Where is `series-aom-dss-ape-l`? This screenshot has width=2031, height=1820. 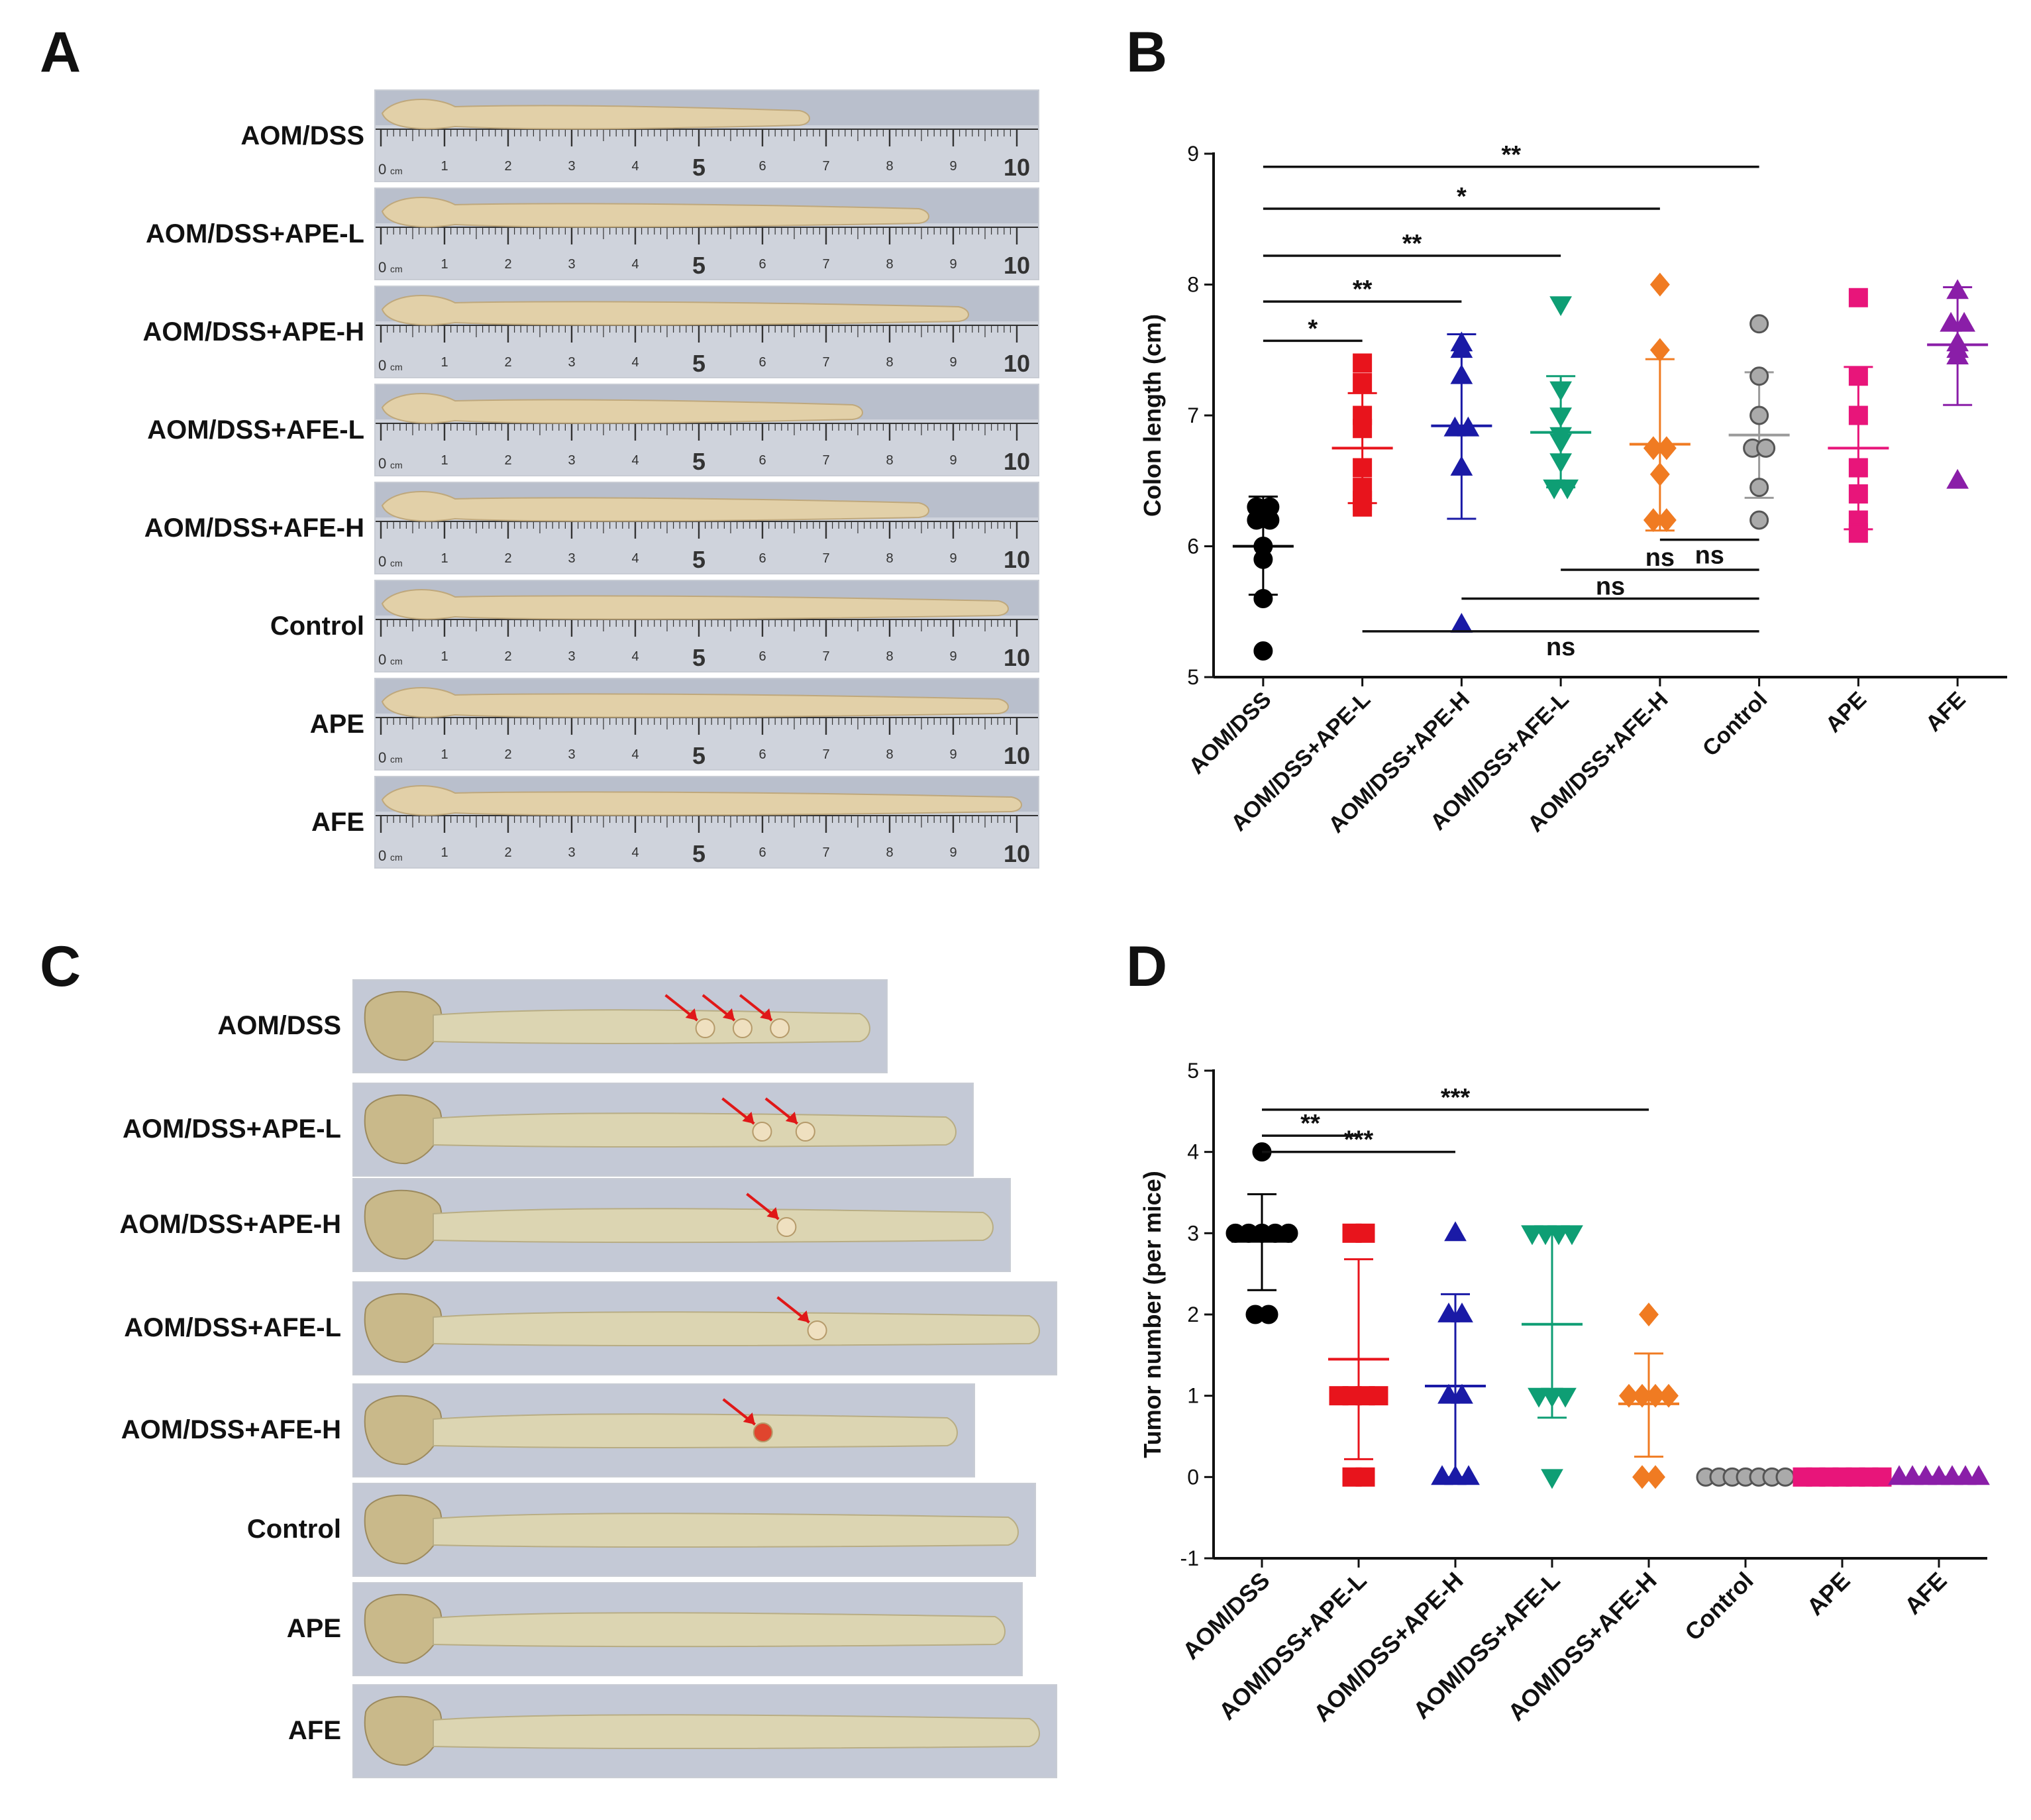
series-aom-dss-ape-l is located at coordinates (1358, 1355).